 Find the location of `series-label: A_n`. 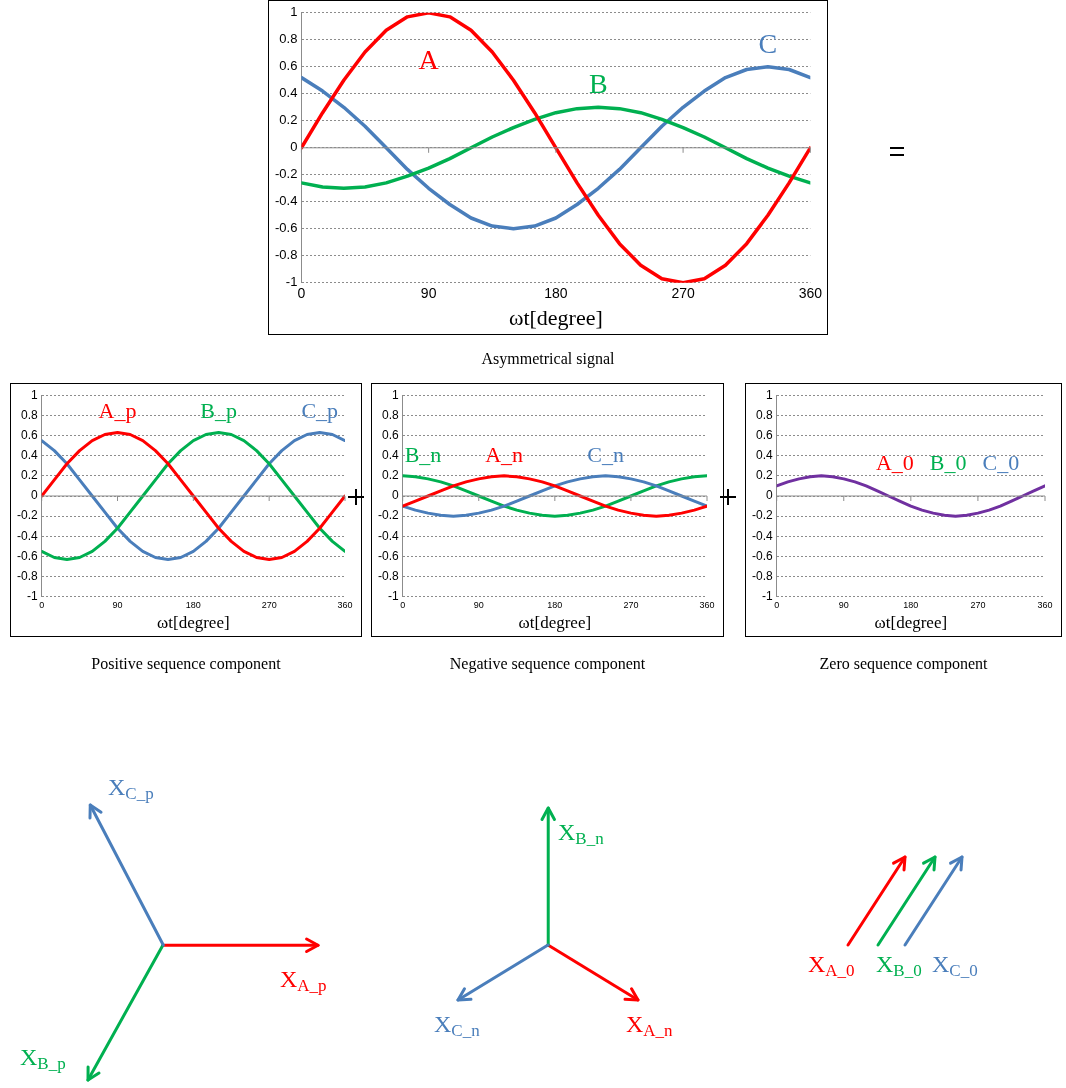

series-label: A_n is located at coordinates (504, 454).